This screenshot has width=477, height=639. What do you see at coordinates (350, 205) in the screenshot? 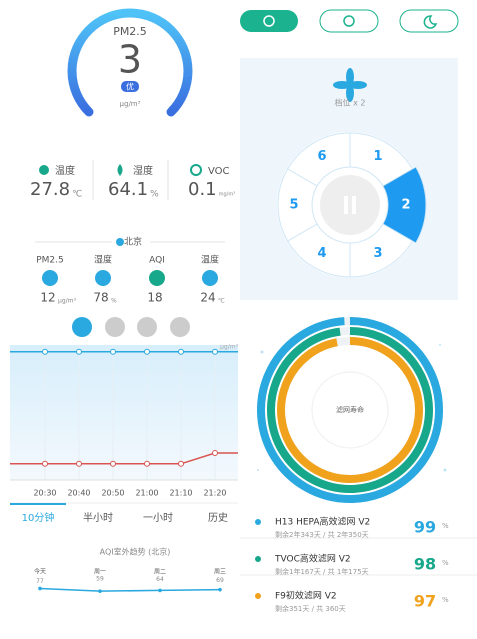
I see `pause-button` at bounding box center [350, 205].